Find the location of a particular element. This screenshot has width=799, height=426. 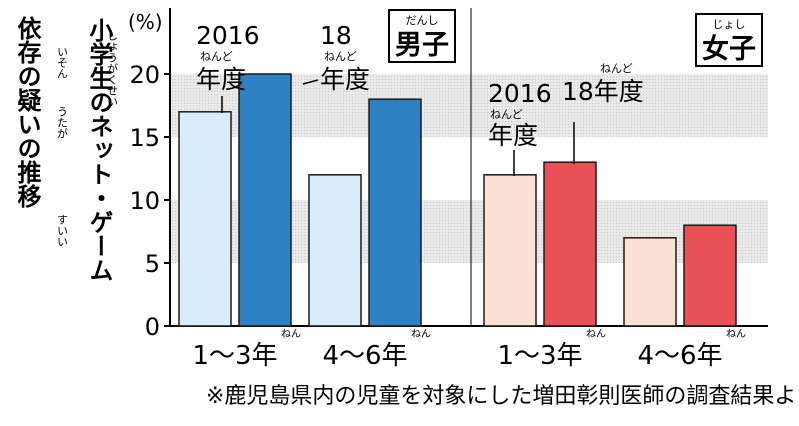

panel-label-ruby-0: だんし is located at coordinates (422, 20).